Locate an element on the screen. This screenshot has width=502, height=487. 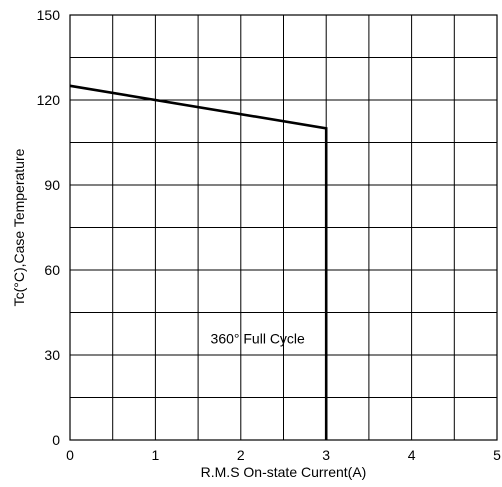
y-tick-label: 0 is located at coordinates (56, 440).